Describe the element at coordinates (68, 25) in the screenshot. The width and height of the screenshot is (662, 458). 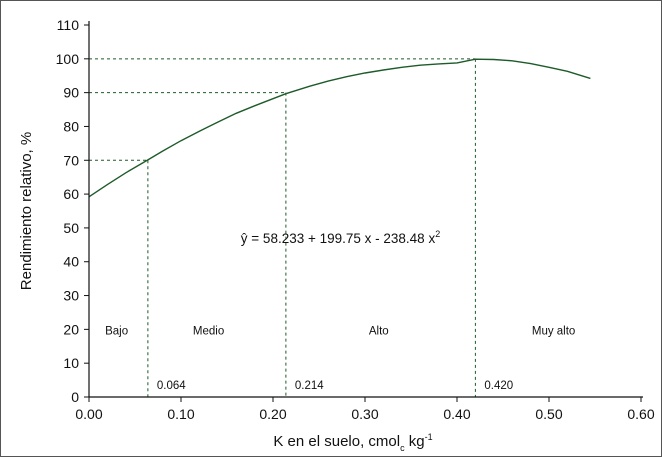
I see `y-tick-label: 110` at that location.